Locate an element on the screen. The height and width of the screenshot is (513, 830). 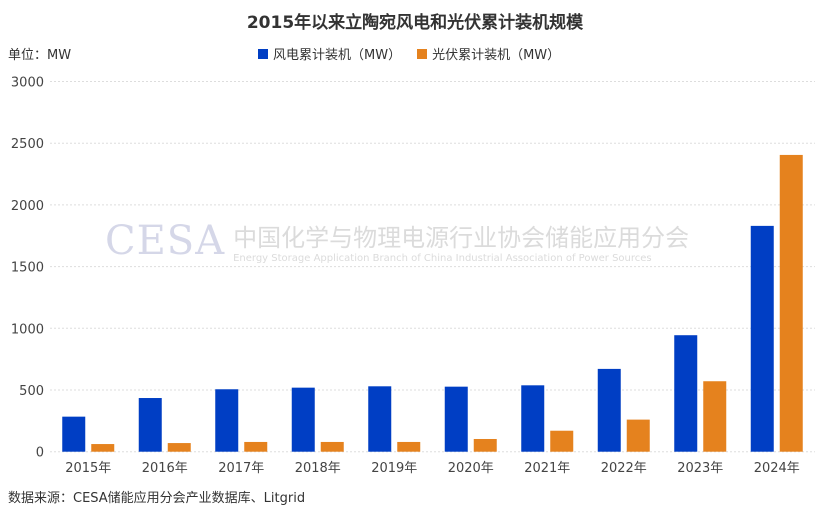
legend-label: 光伏累计装机（MW） is located at coordinates (496, 55).